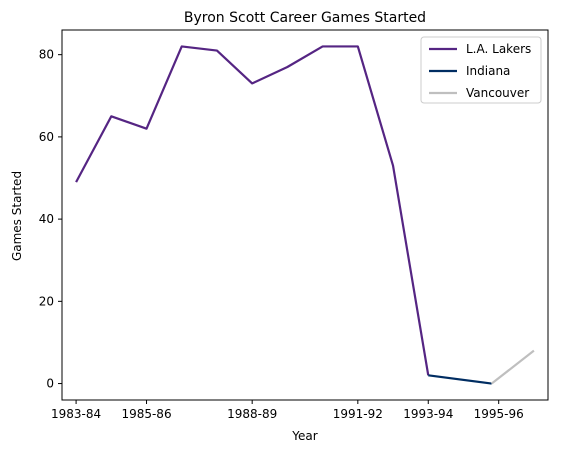 The width and height of the screenshot is (566, 453). What do you see at coordinates (460, 379) in the screenshot?
I see `series-line-indiana` at bounding box center [460, 379].